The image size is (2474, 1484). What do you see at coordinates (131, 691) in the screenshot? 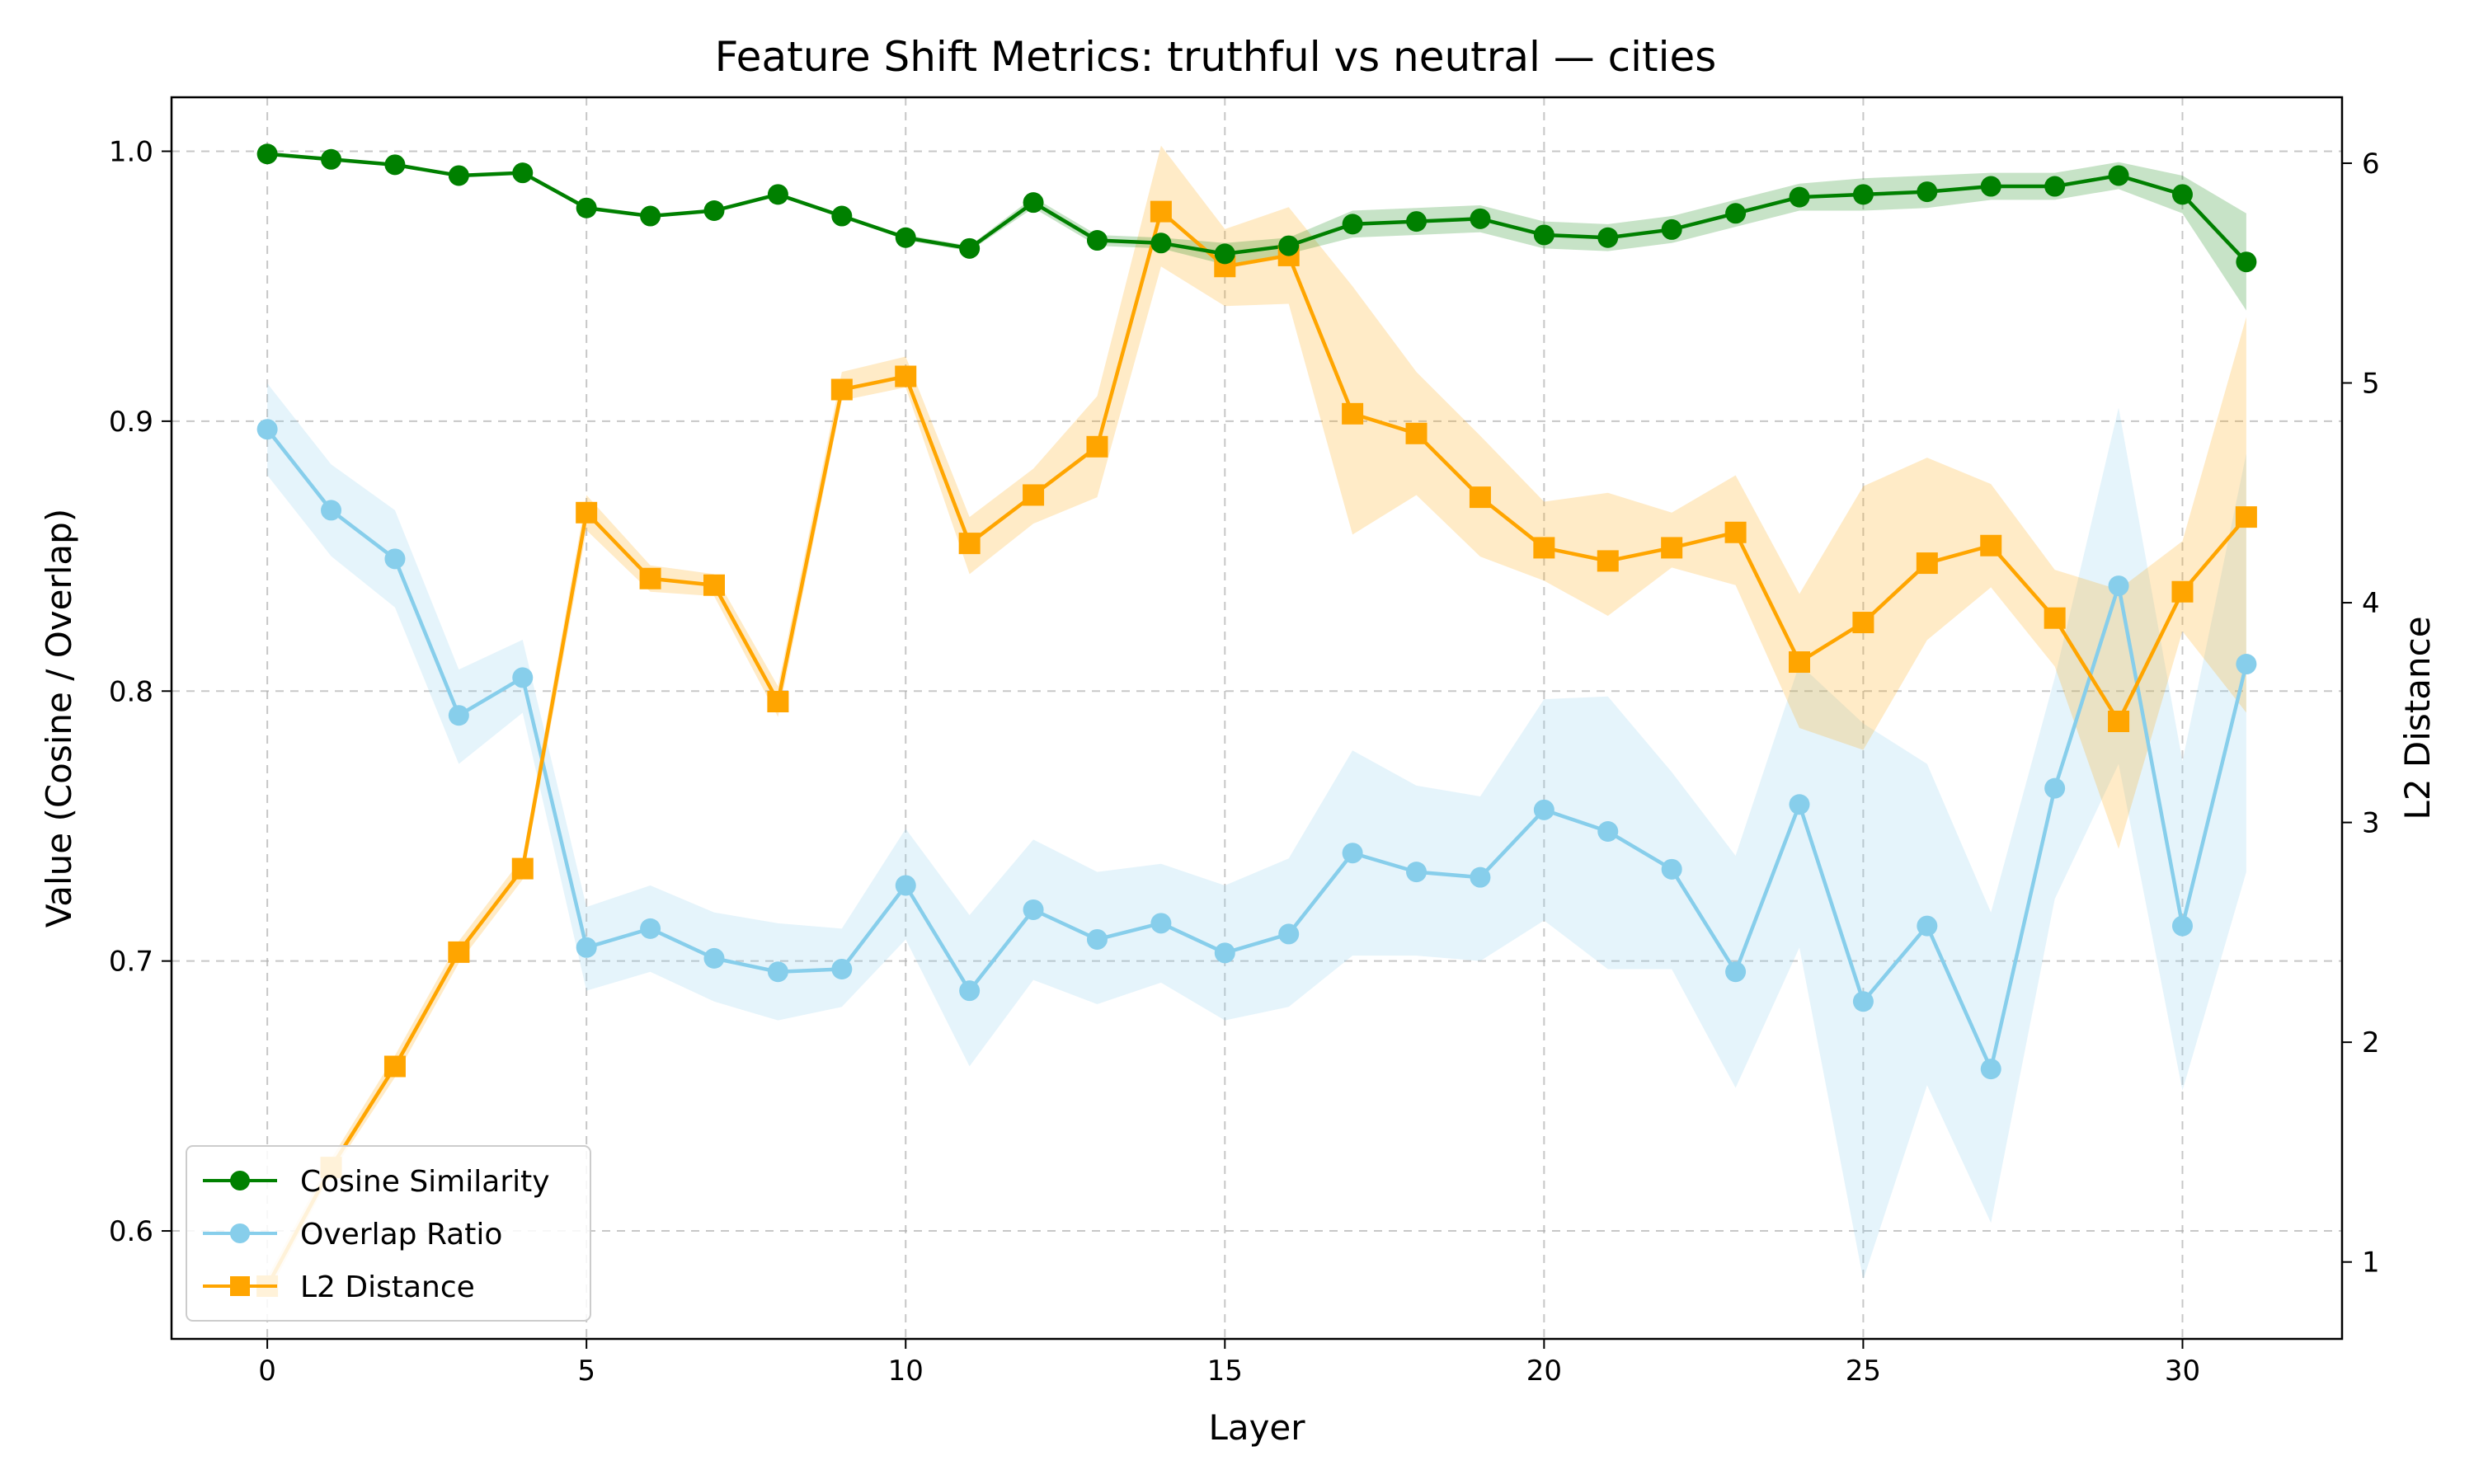
I see `y-tick-label-left: 0.8` at bounding box center [131, 691].